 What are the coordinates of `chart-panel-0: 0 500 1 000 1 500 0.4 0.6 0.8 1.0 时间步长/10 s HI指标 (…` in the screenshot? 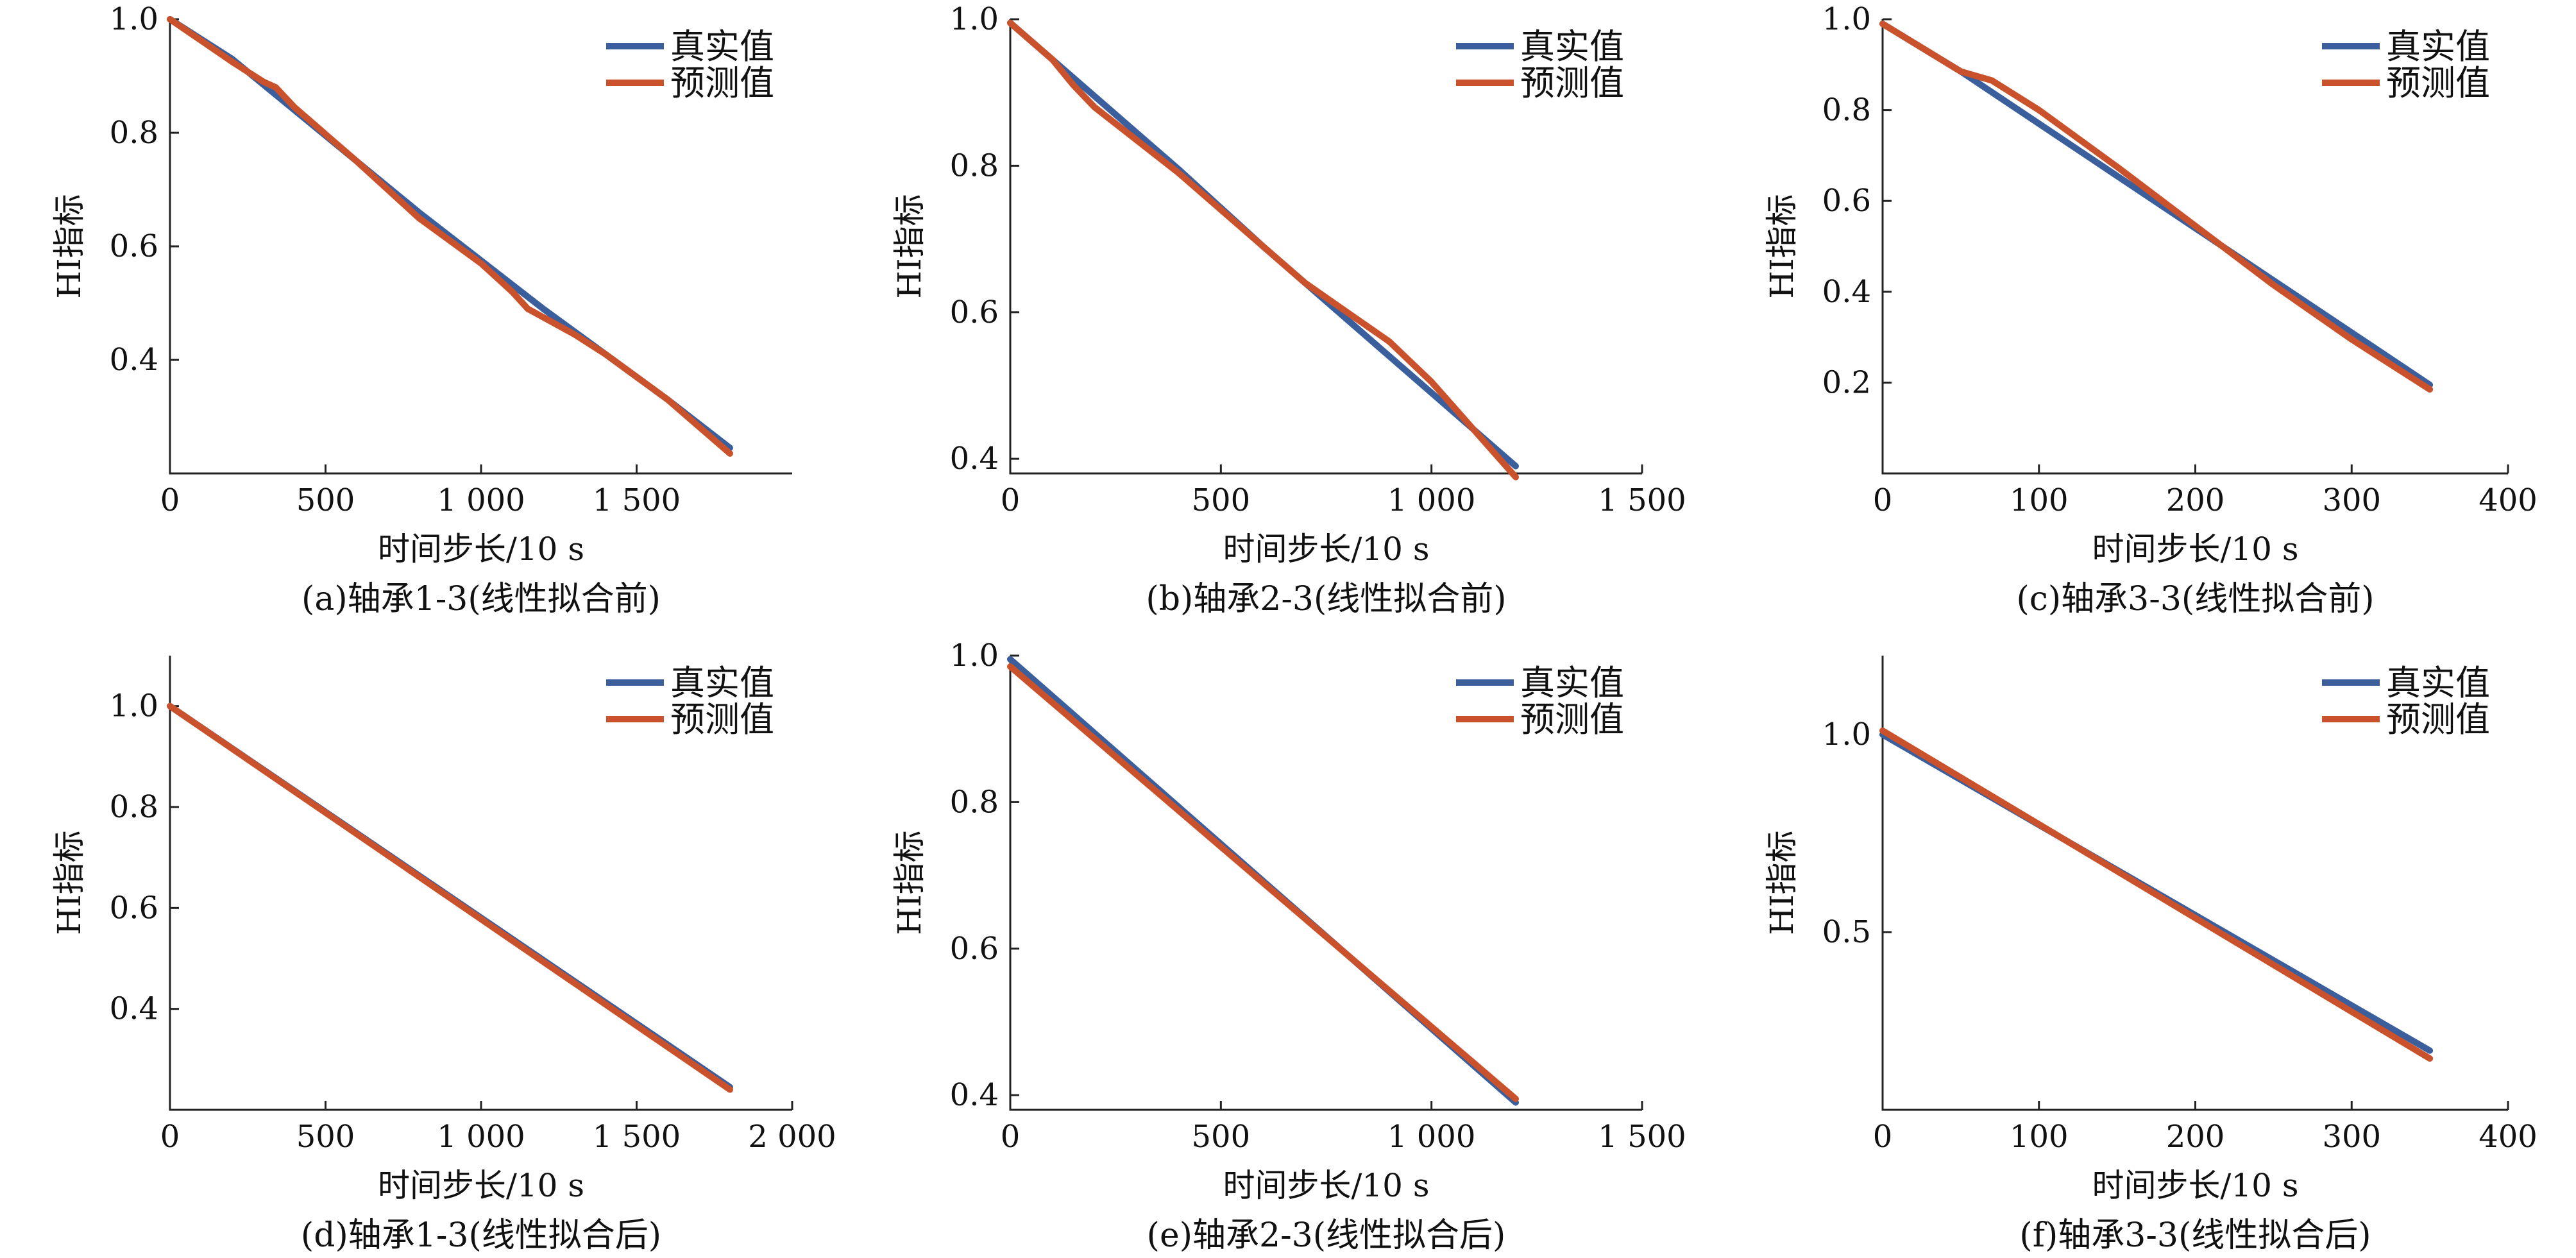 It's located at (421, 309).